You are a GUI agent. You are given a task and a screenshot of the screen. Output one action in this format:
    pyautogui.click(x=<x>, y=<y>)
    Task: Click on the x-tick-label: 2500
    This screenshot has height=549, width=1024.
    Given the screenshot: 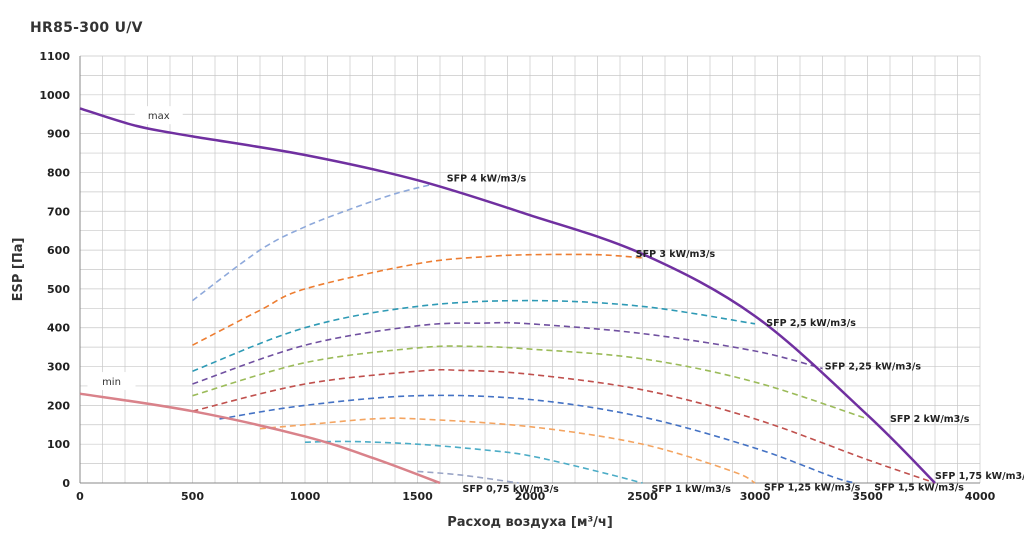 What is the action you would take?
    pyautogui.click(x=642, y=496)
    